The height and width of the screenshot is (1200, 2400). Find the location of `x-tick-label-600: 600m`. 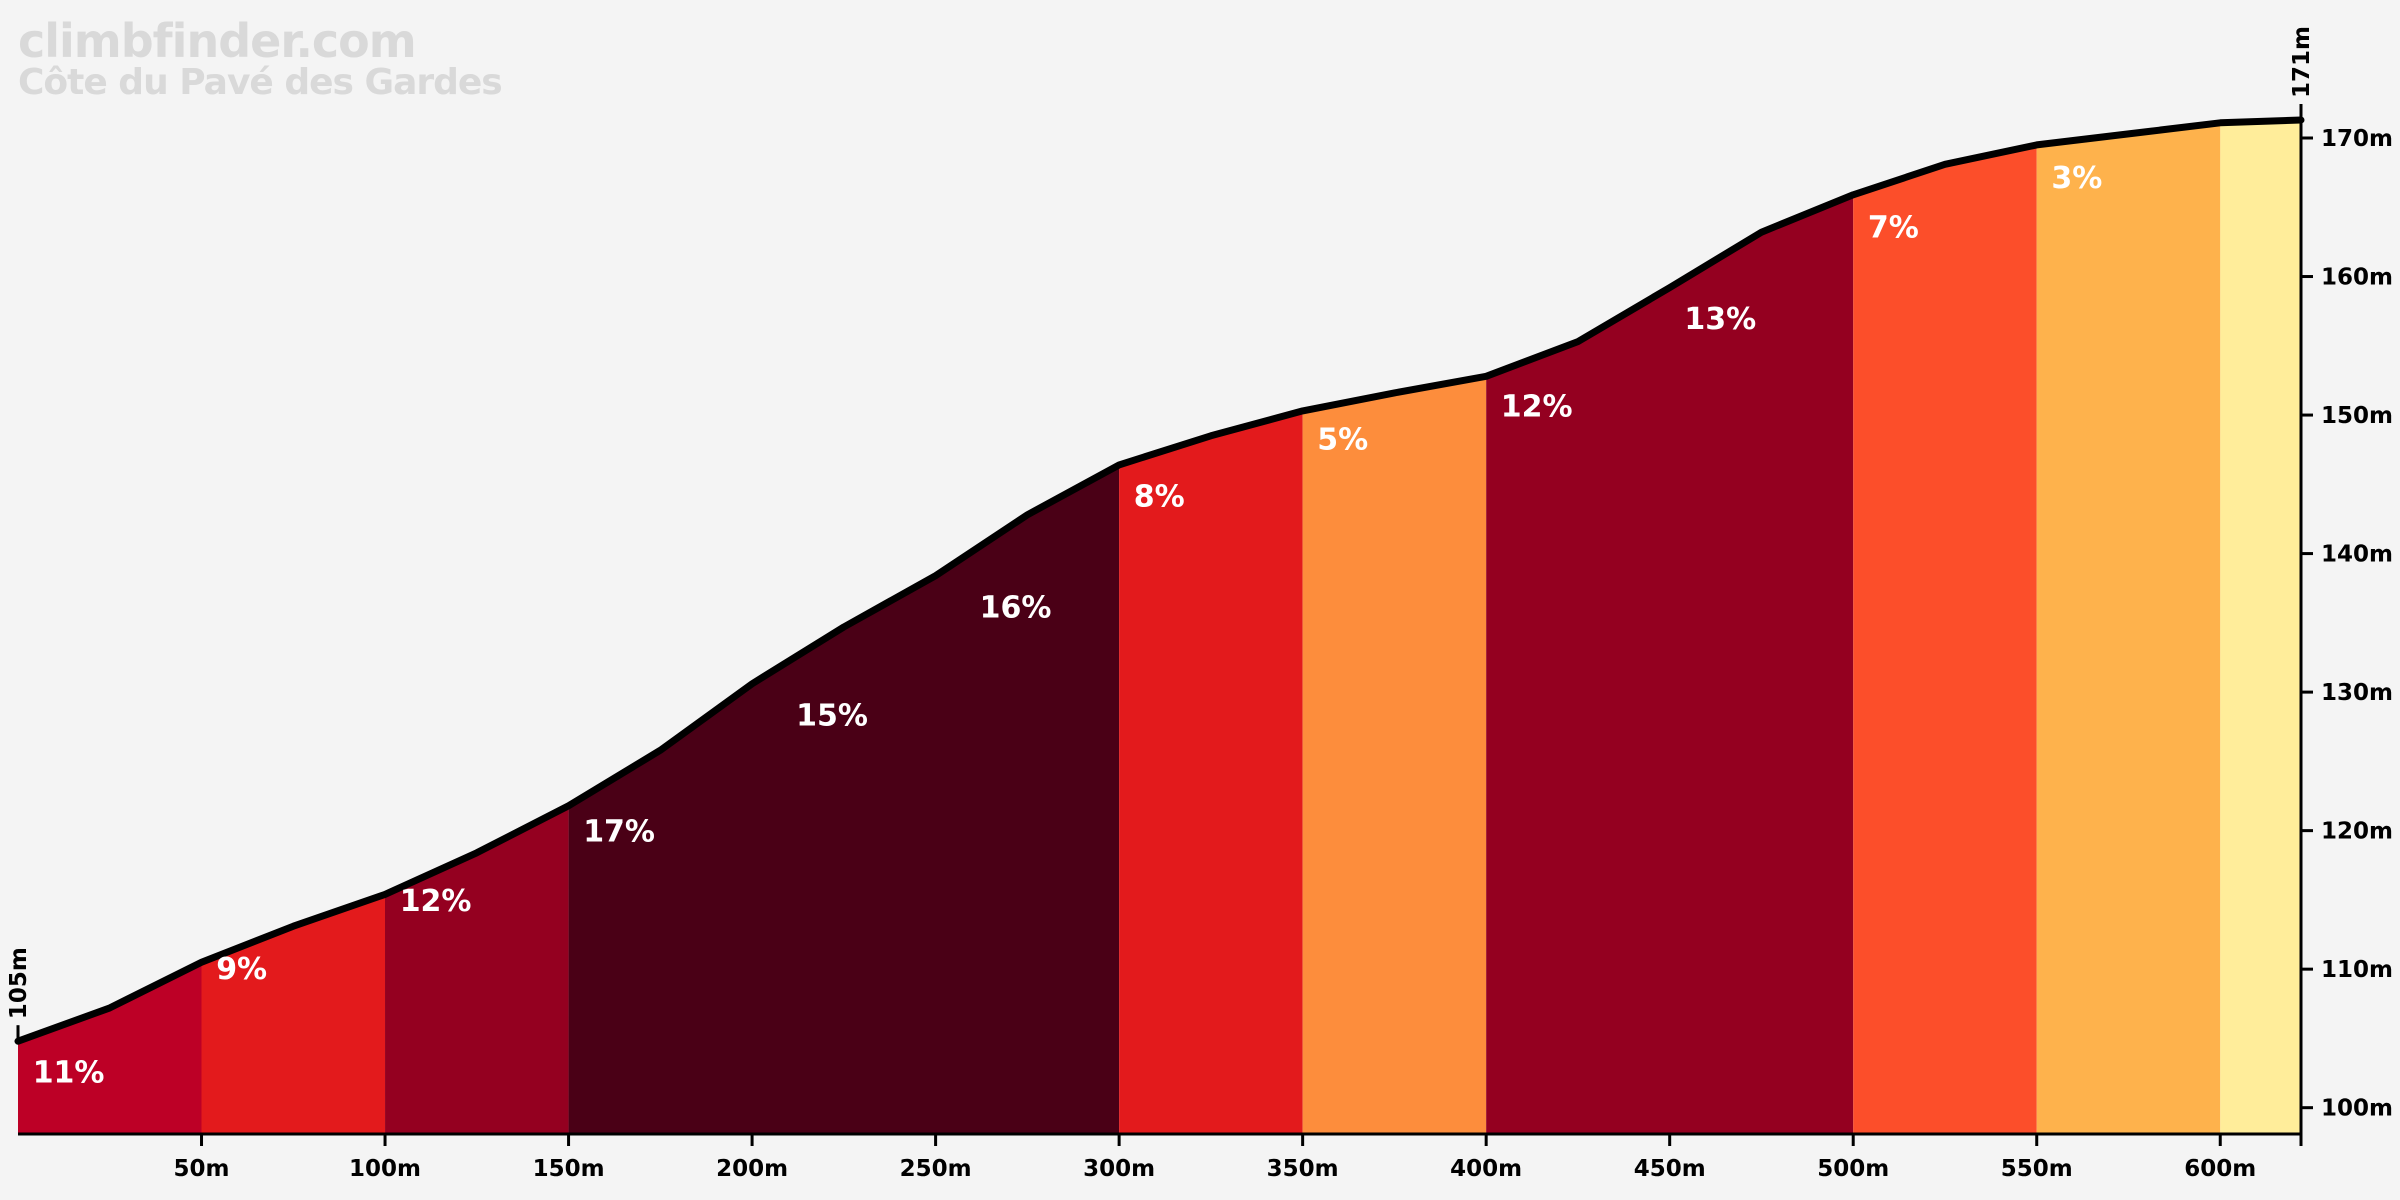

x-tick-label-600: 600m is located at coordinates (2220, 1169).